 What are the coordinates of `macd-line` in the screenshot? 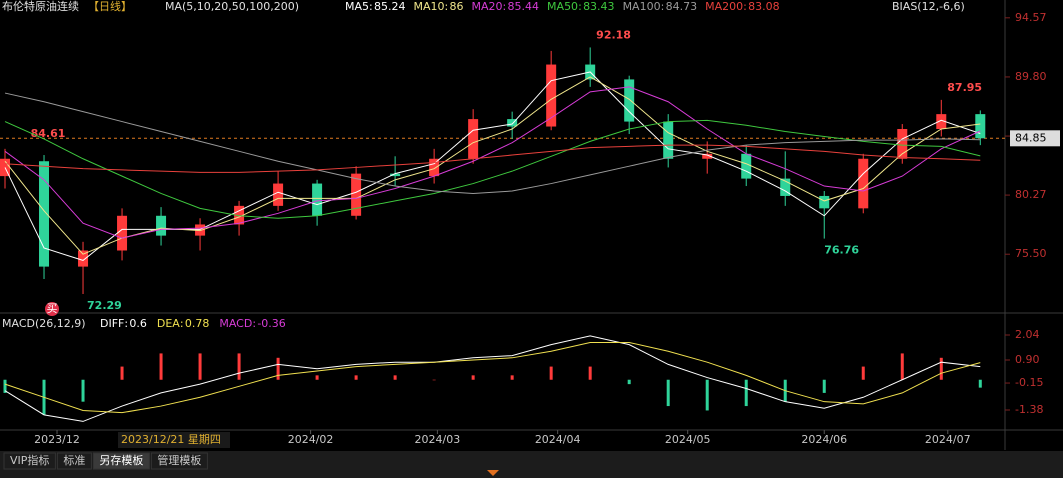 It's located at (492, 377).